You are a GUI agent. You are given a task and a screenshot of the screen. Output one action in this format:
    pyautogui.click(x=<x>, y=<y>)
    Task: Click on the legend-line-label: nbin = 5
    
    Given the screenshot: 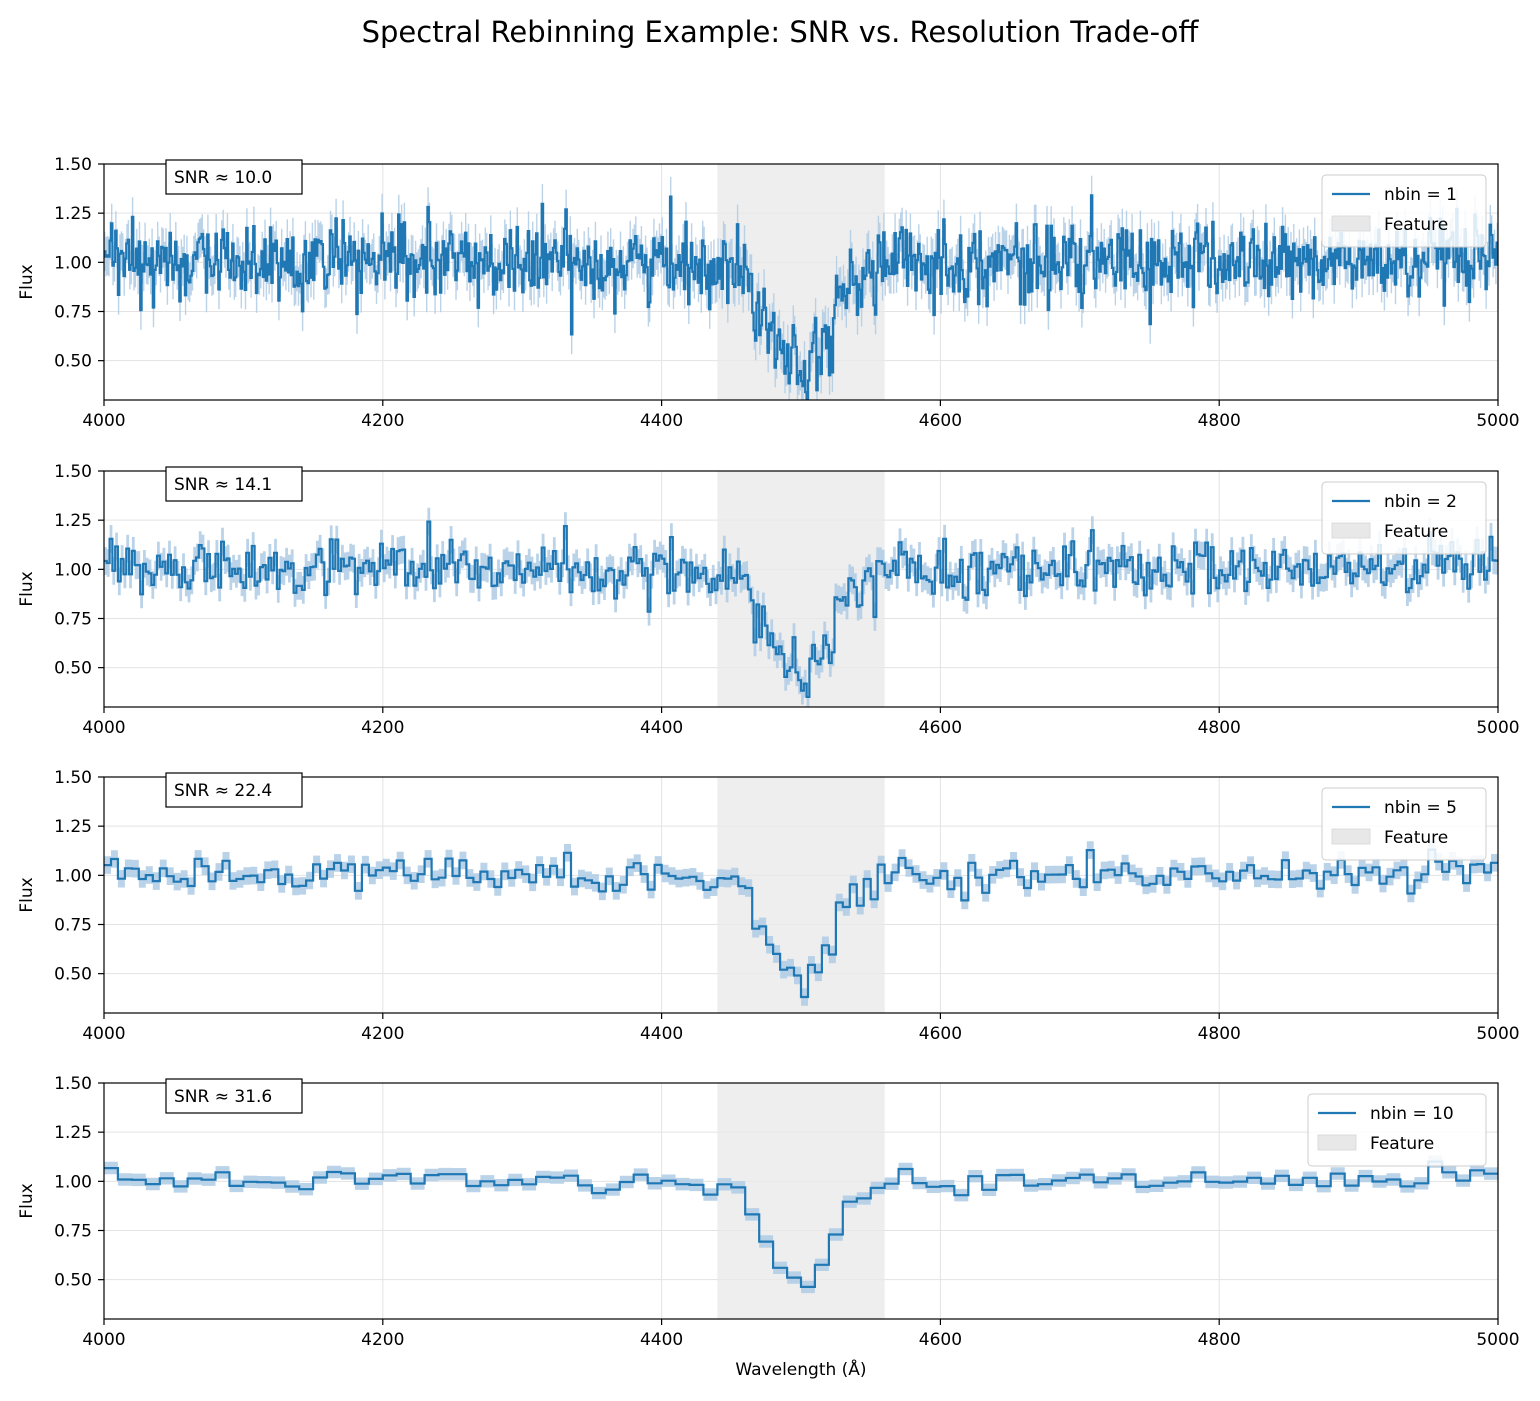 What is the action you would take?
    pyautogui.click(x=1420, y=808)
    